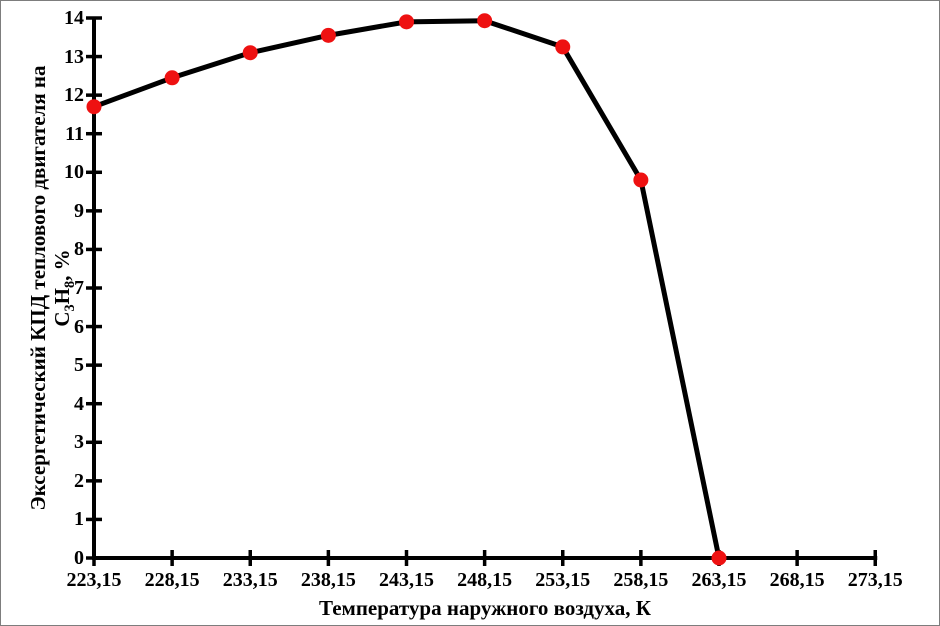 This screenshot has height=626, width=940. What do you see at coordinates (79, 365) in the screenshot?
I see `y-tick-label: 5` at bounding box center [79, 365].